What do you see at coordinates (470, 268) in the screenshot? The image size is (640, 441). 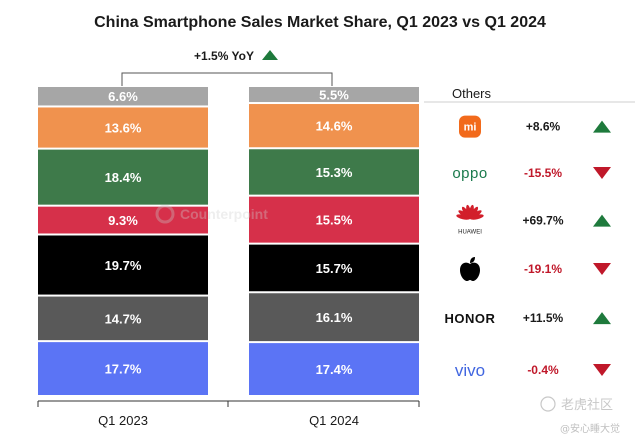 I see `apple-logo-icon` at bounding box center [470, 268].